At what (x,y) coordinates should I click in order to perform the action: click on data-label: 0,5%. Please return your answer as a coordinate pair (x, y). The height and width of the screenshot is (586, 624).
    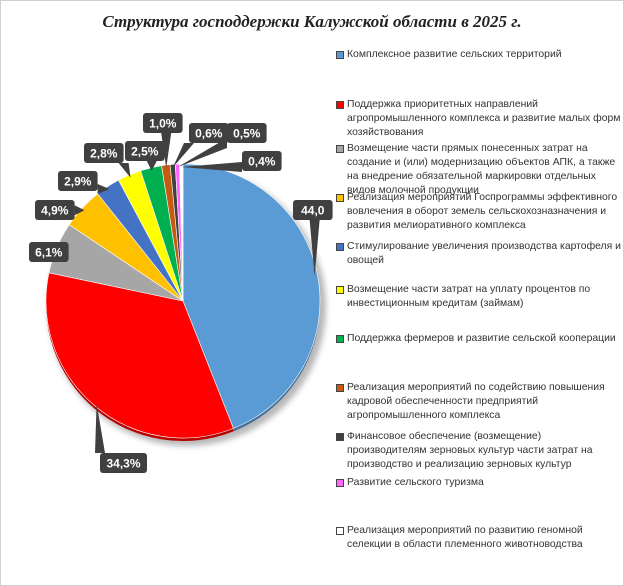
    Looking at the image, I should click on (247, 134).